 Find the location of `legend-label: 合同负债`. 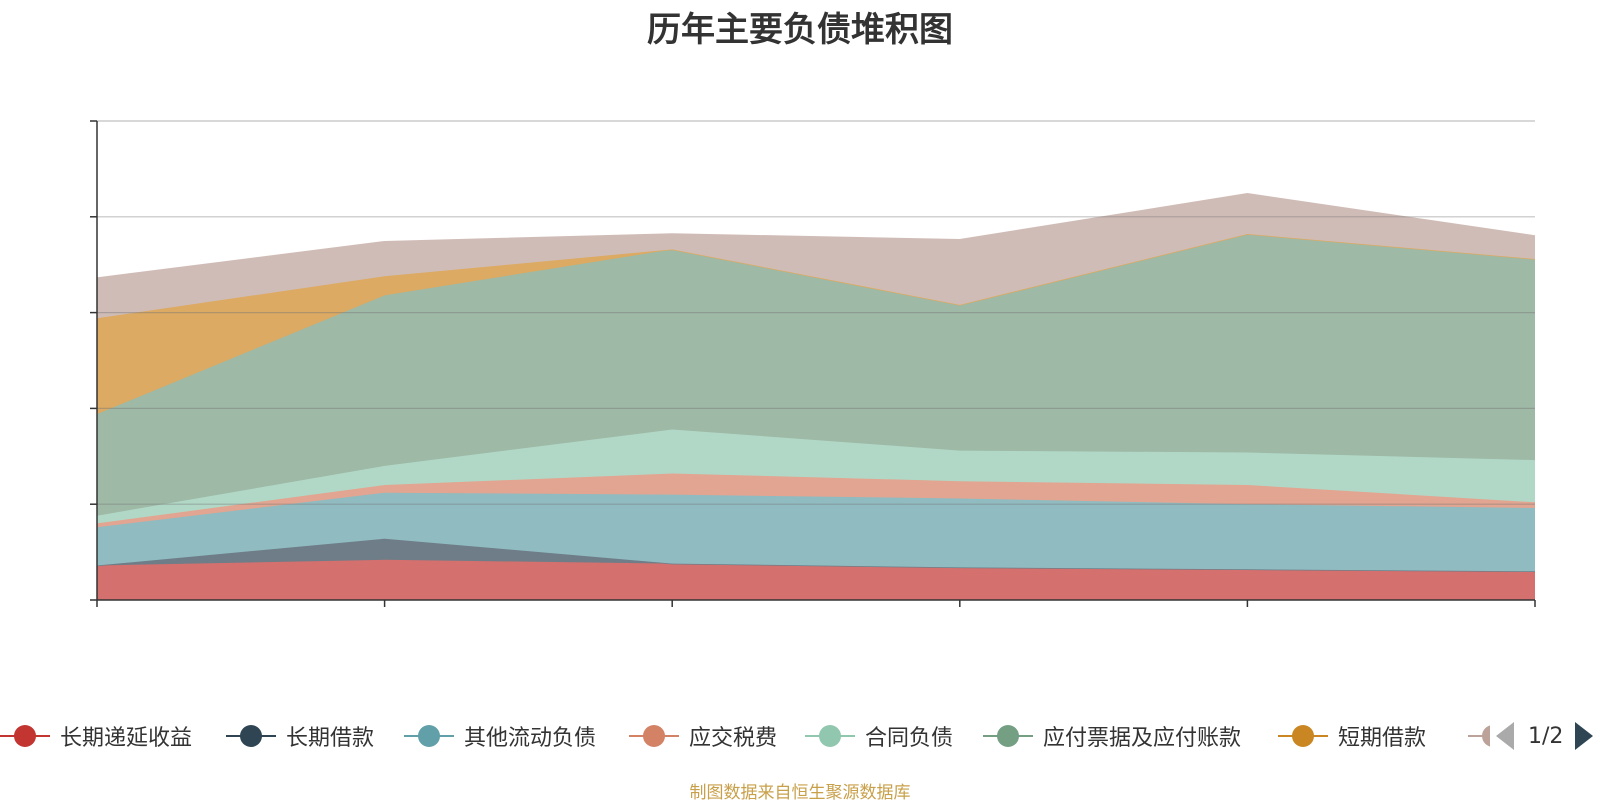

legend-label: 合同负债 is located at coordinates (909, 738).